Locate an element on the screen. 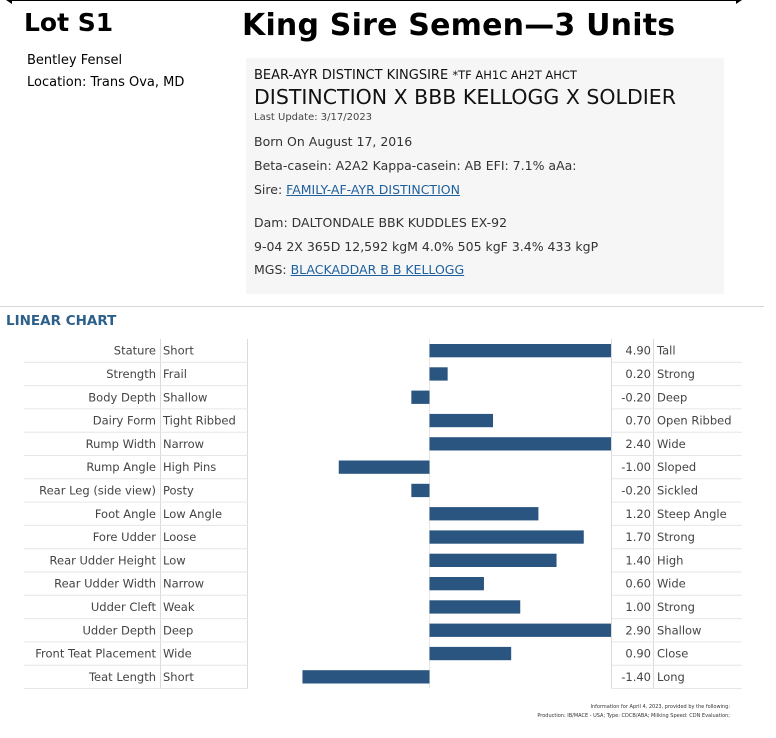 The height and width of the screenshot is (738, 776). location-text: Location: Trans Ova, MD is located at coordinates (106, 82).